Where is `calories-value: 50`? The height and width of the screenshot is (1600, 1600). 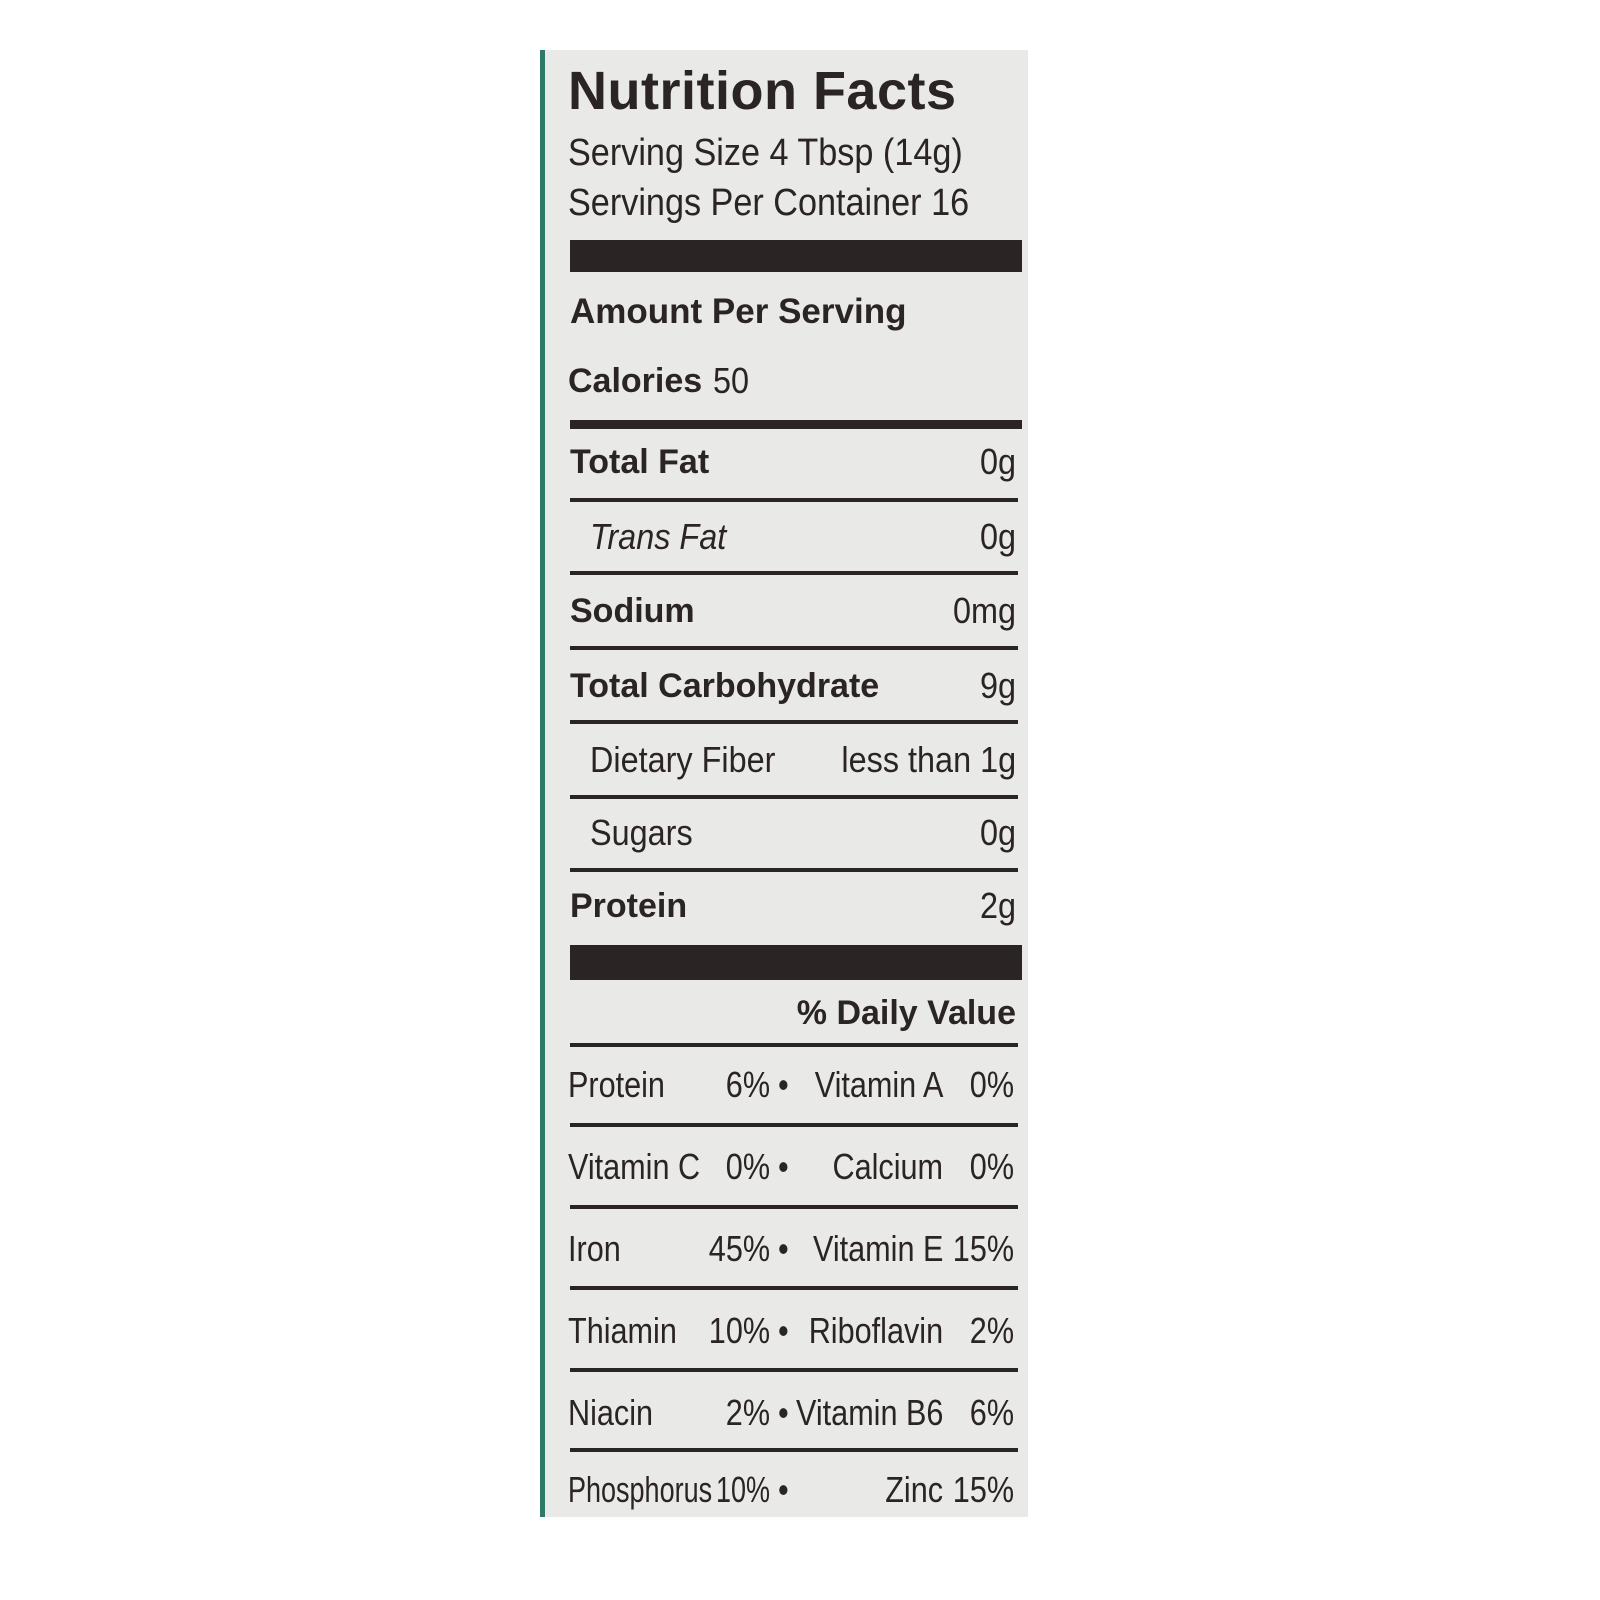 calories-value: 50 is located at coordinates (731, 380).